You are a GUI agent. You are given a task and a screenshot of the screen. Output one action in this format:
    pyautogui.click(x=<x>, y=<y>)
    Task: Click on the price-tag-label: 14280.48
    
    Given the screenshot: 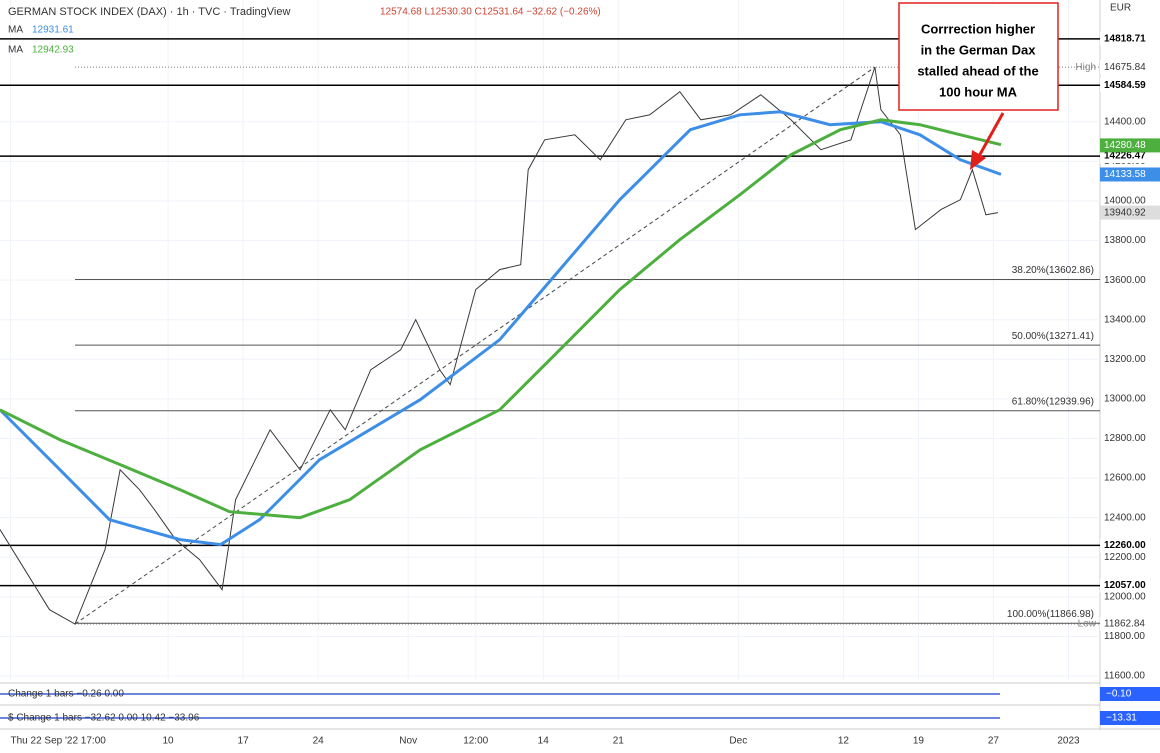 What is the action you would take?
    pyautogui.click(x=1125, y=145)
    